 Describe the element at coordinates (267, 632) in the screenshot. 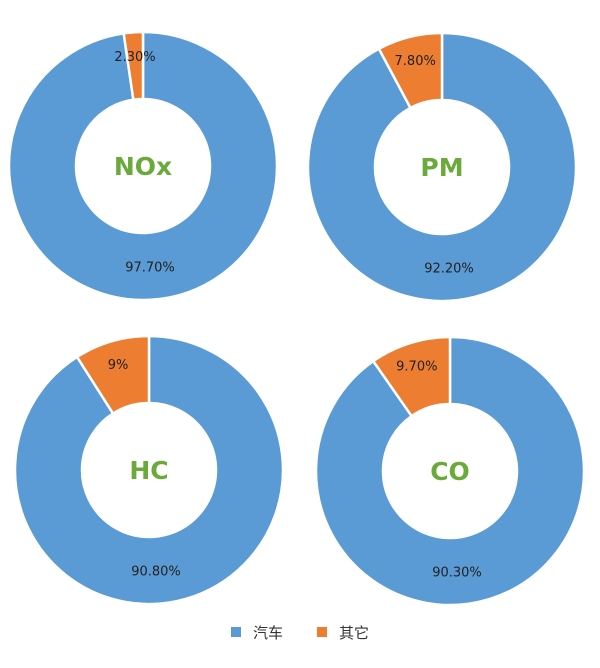

I see `legend-label-car: 汽车` at that location.